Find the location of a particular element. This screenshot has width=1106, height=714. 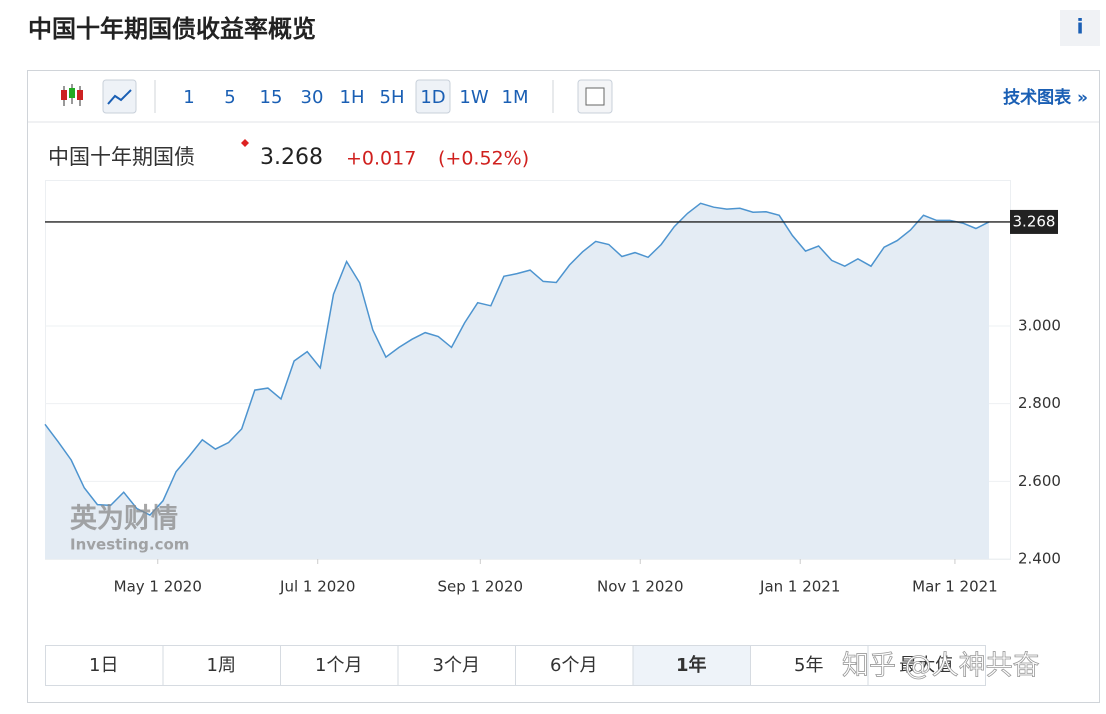

brand-watermark: 英为财情 is located at coordinates (124, 519).